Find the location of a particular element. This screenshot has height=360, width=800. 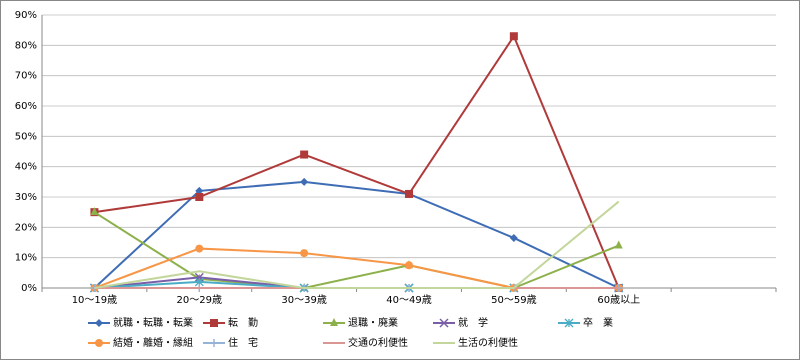

x-tick-label: 60歳以上 is located at coordinates (618, 300).